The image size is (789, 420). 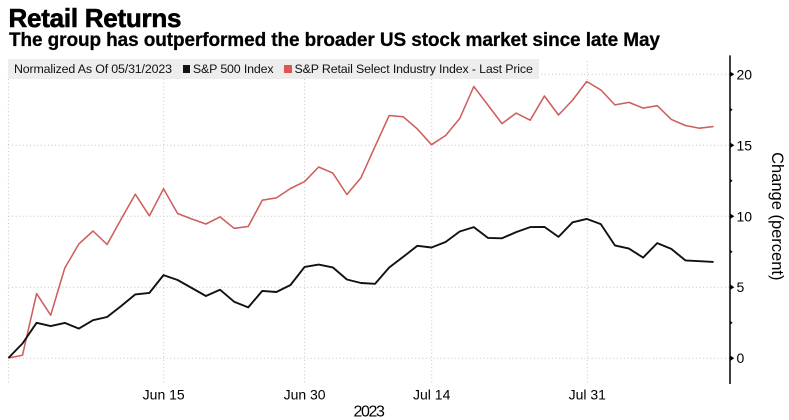 What do you see at coordinates (745, 145) in the screenshot?
I see `svg-text: 15` at bounding box center [745, 145].